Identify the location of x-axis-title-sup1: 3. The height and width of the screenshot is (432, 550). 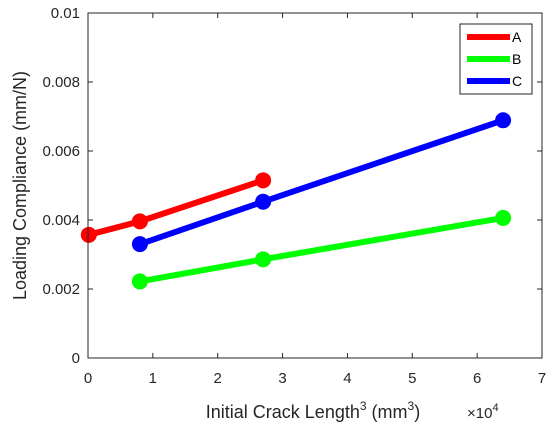
(363, 406).